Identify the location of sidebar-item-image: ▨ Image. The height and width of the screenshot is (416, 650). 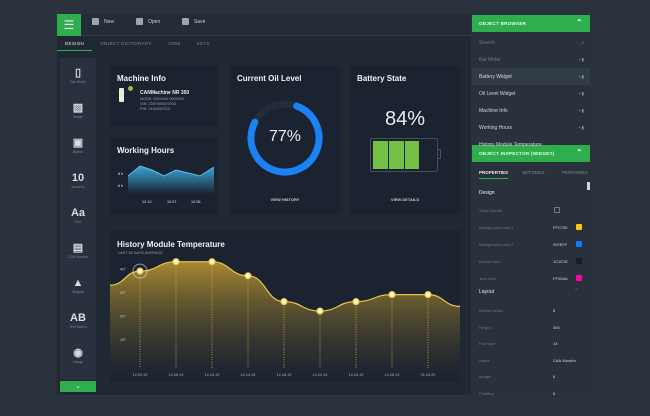
(78, 110).